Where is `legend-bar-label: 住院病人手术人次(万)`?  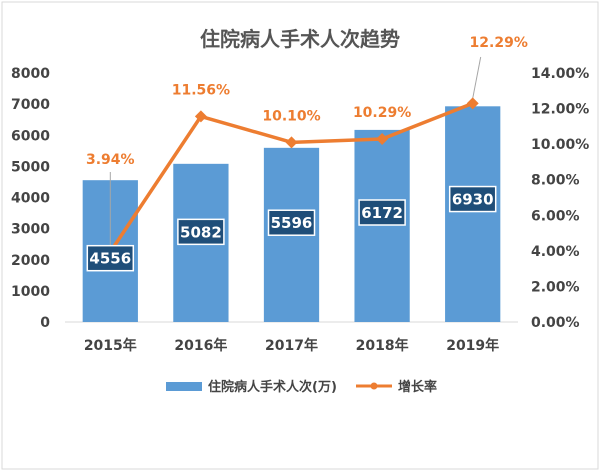
legend-bar-label: 住院病人手术人次(万) is located at coordinates (272, 387).